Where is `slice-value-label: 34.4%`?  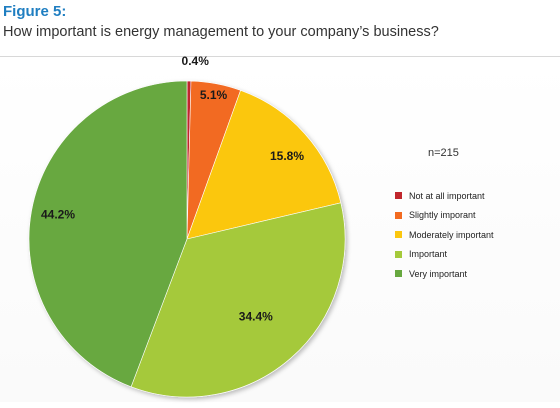 slice-value-label: 34.4% is located at coordinates (256, 317).